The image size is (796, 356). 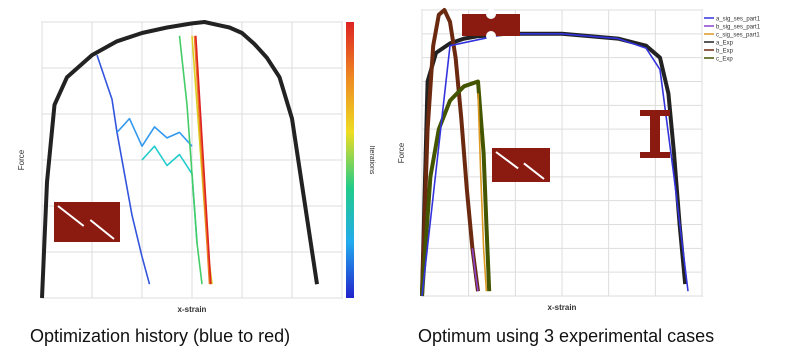 I want to click on notched-specimen-notch-top, so click(x=491, y=14).